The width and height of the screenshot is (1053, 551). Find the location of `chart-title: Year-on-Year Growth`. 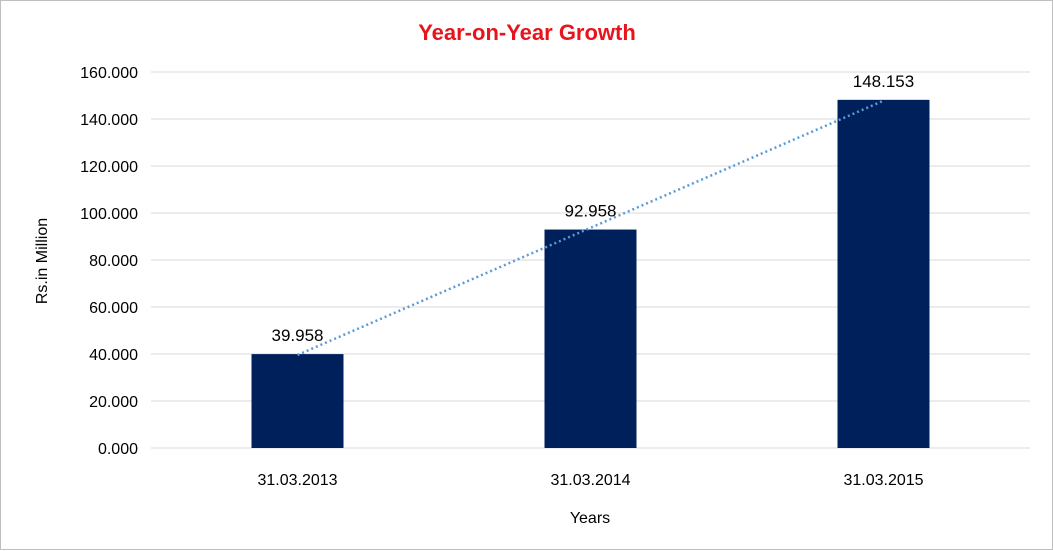

chart-title: Year-on-Year Growth is located at coordinates (527, 32).